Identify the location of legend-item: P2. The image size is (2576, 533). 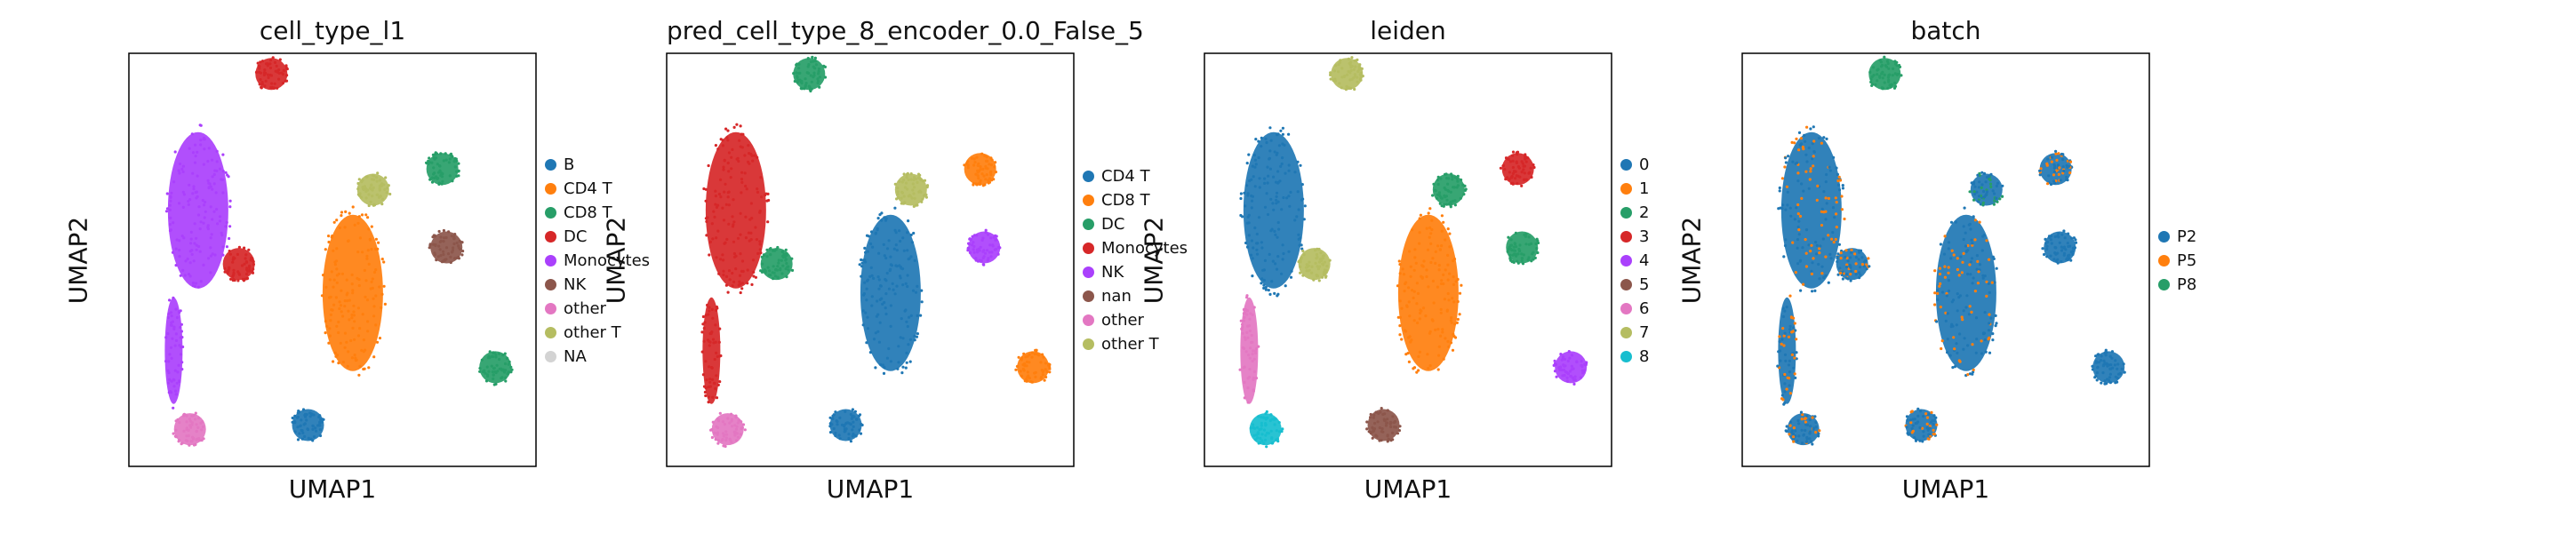
(2177, 237).